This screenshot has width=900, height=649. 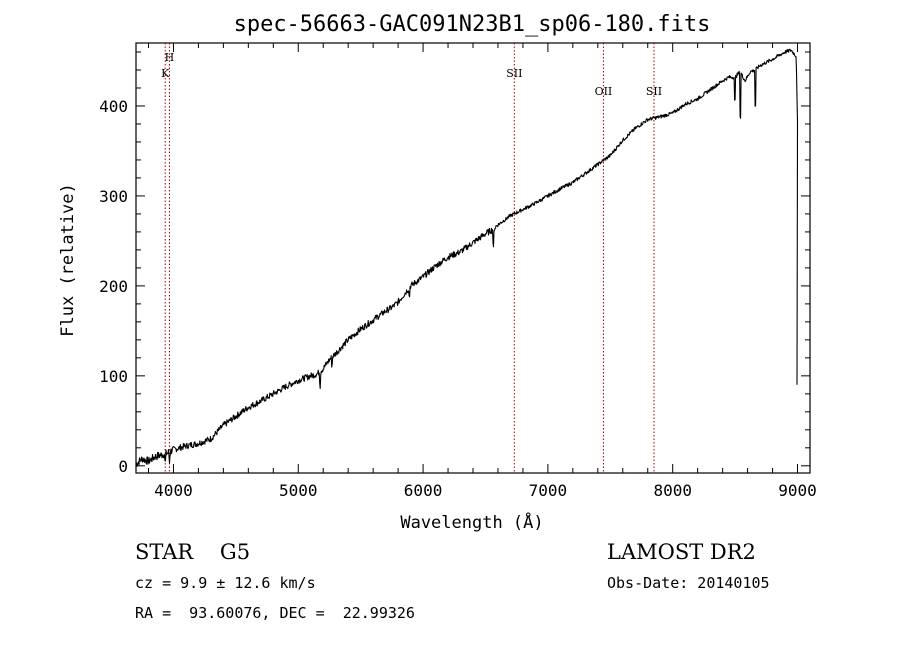 I want to click on redshift-value: cz = 9.9 ± 12.6 km/s, so click(x=225, y=583).